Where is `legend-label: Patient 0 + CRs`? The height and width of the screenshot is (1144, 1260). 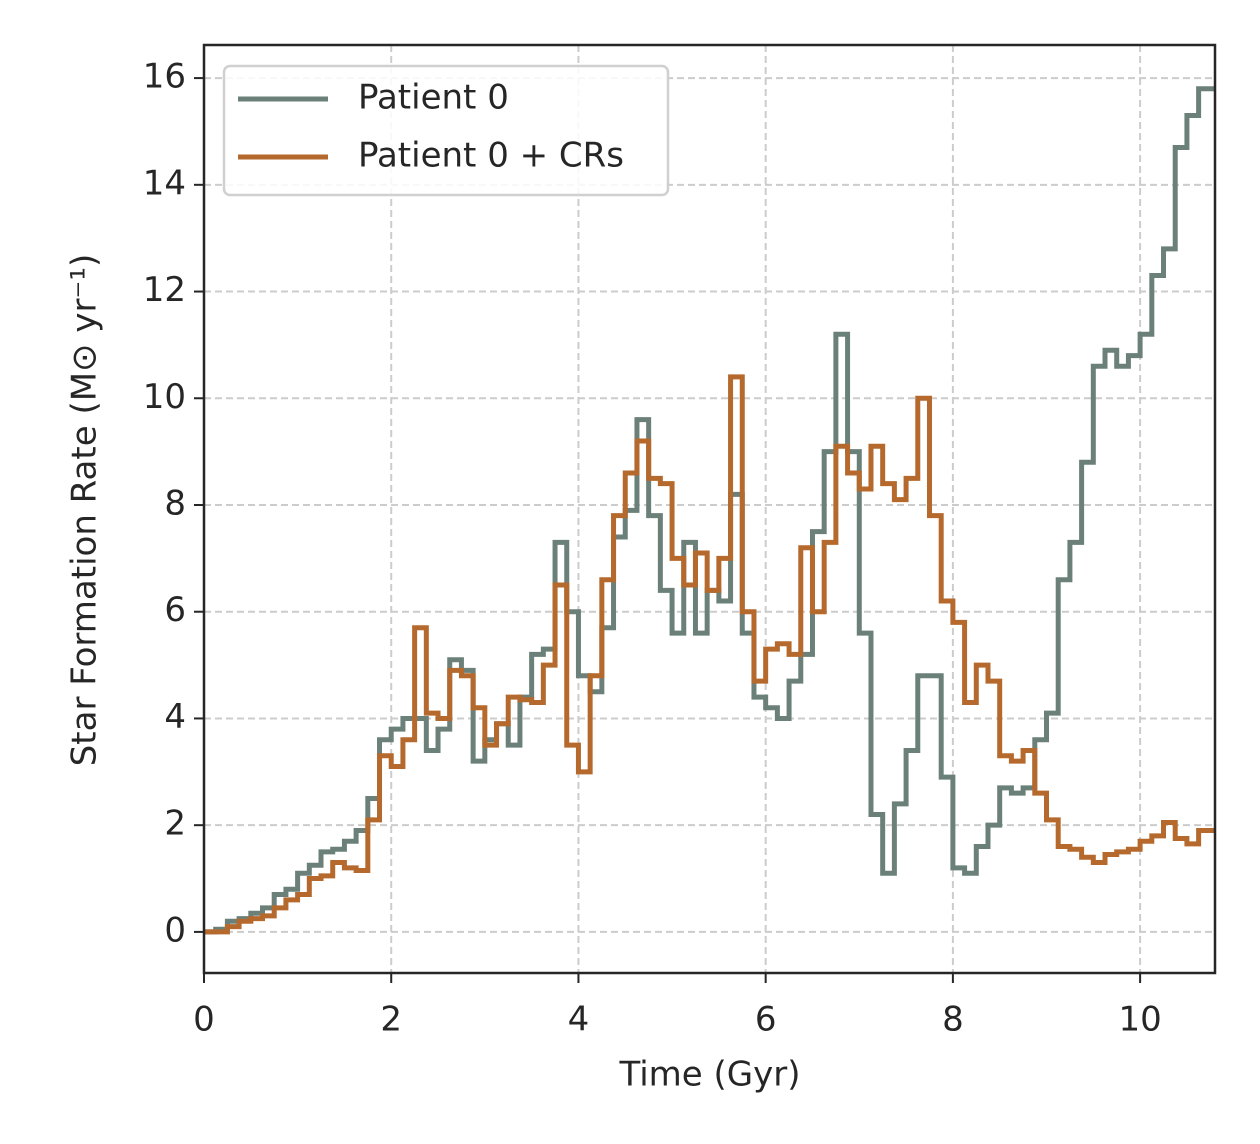
legend-label: Patient 0 + CRs is located at coordinates (491, 156).